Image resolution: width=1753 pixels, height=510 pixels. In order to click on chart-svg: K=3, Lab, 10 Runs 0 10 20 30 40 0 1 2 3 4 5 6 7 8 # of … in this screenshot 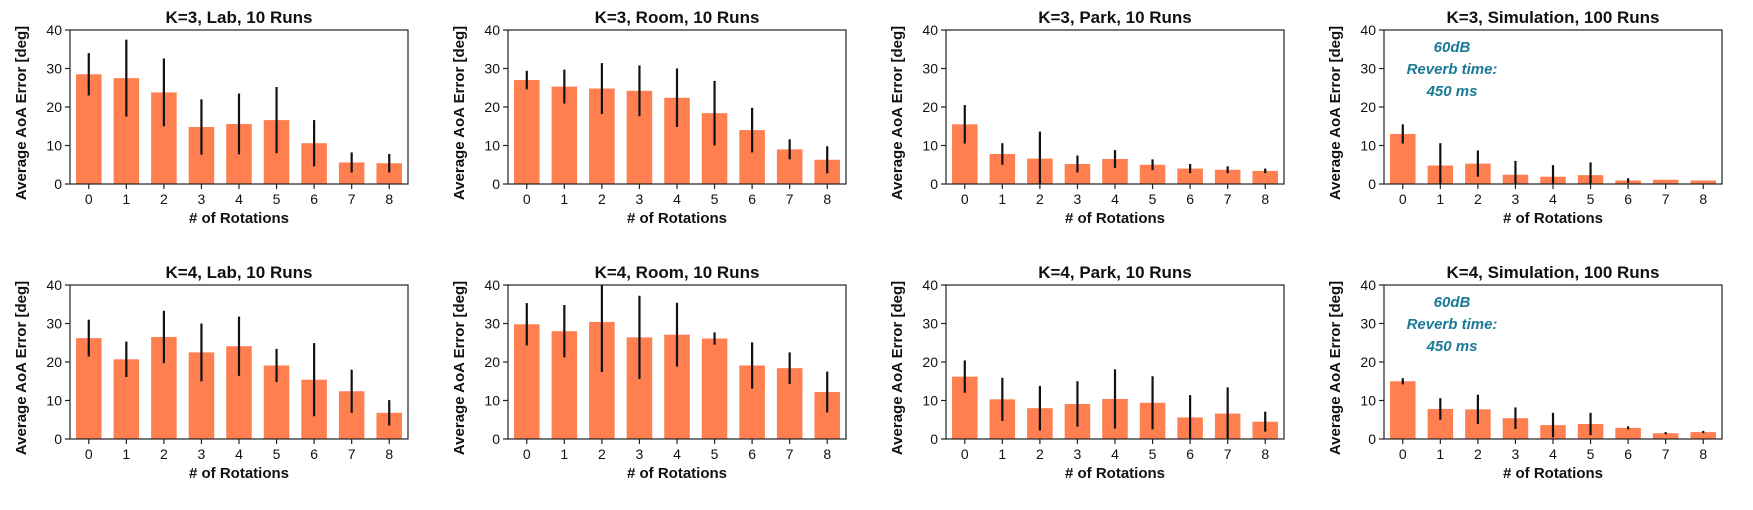, I will do `click(211, 117)`.